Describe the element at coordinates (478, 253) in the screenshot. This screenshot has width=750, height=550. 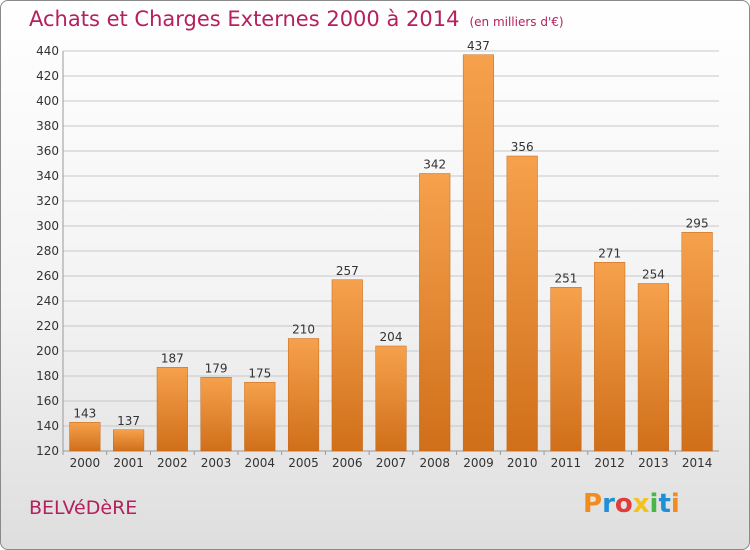
I see `bar-2009` at that location.